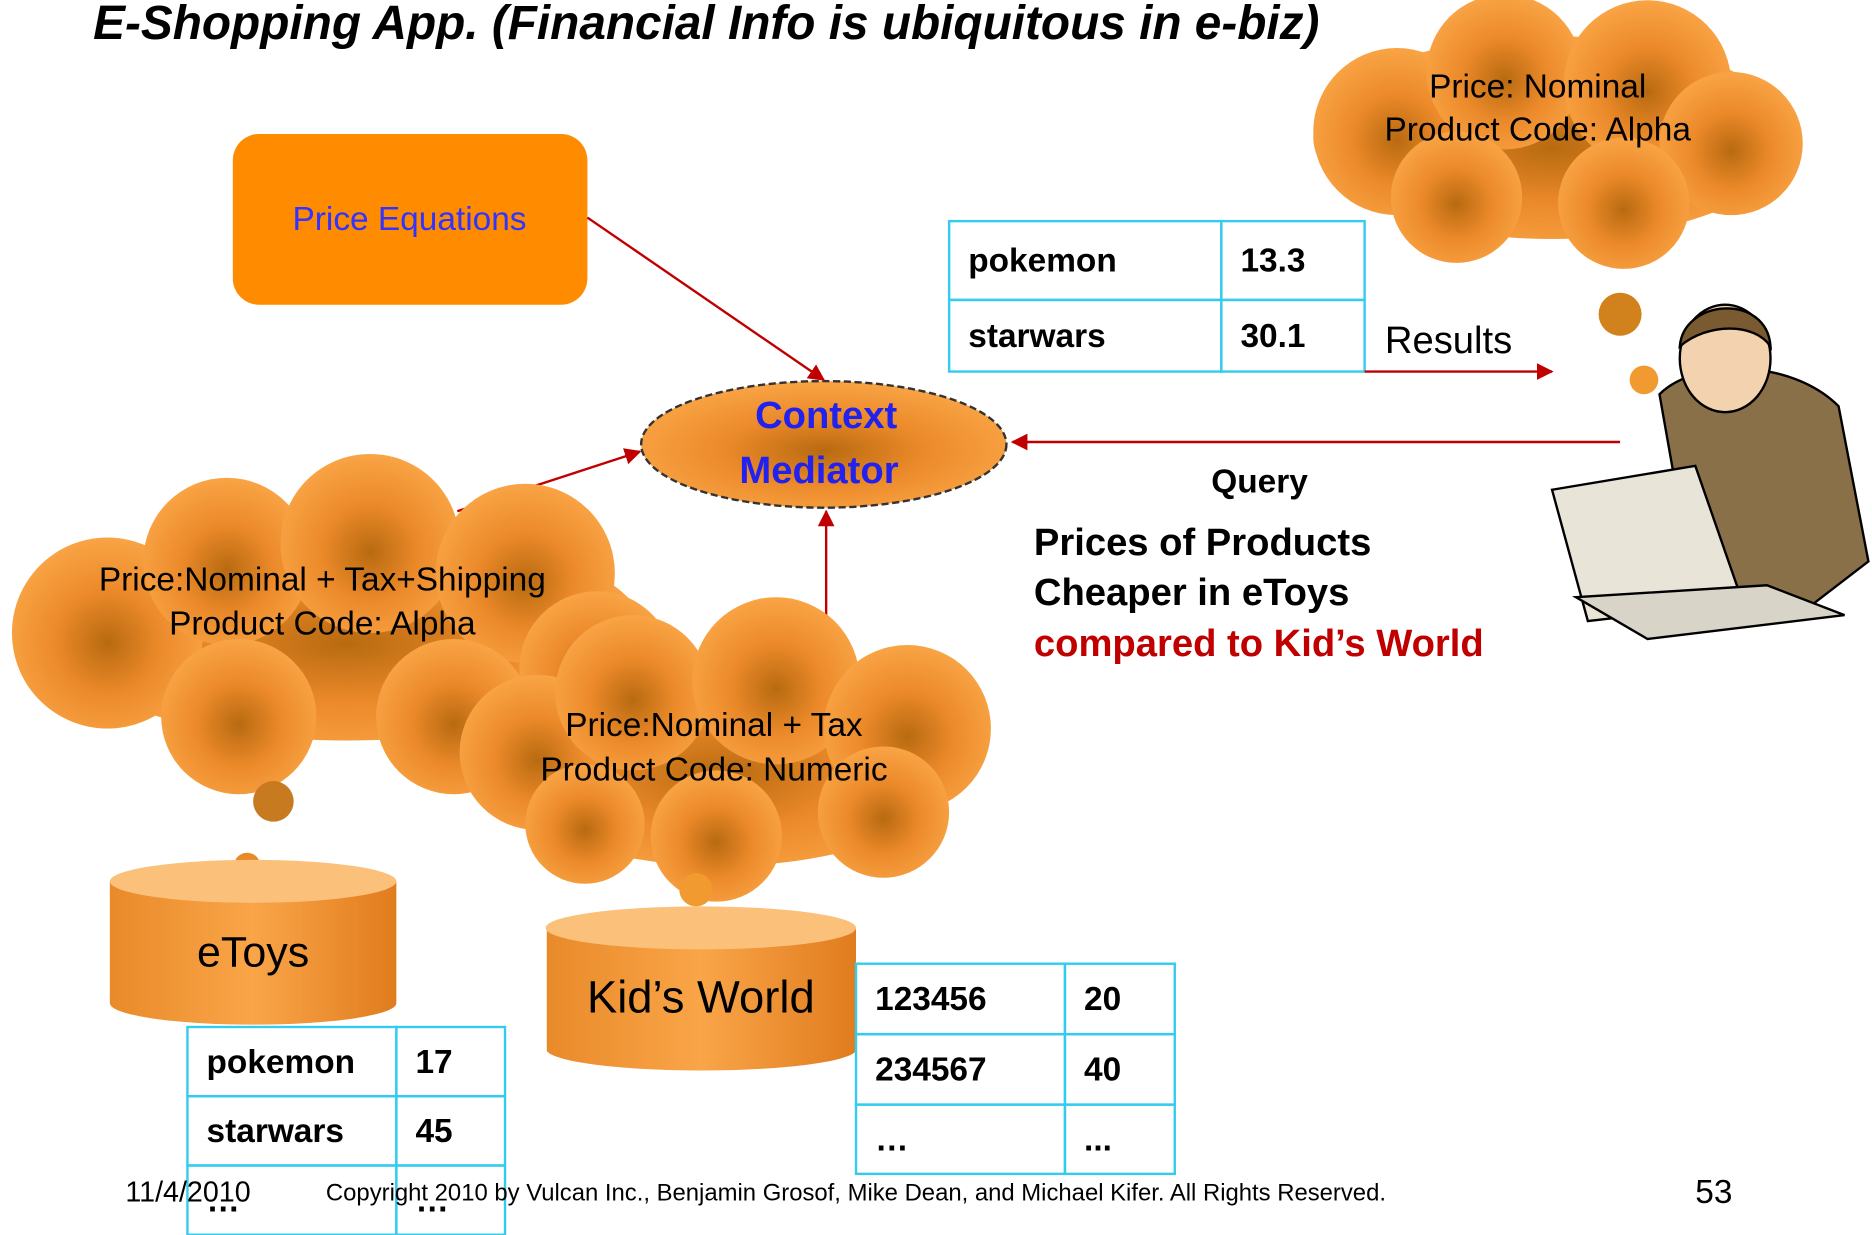  I want to click on etoys-label: eToys, so click(253, 953).